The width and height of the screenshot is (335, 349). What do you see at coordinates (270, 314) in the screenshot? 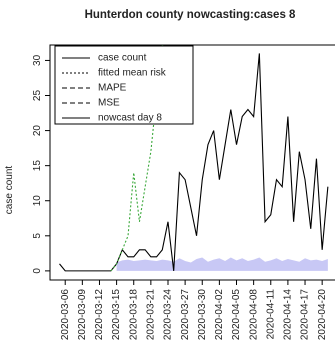
I see `x-tick-label: 2020-04-11` at bounding box center [270, 314].